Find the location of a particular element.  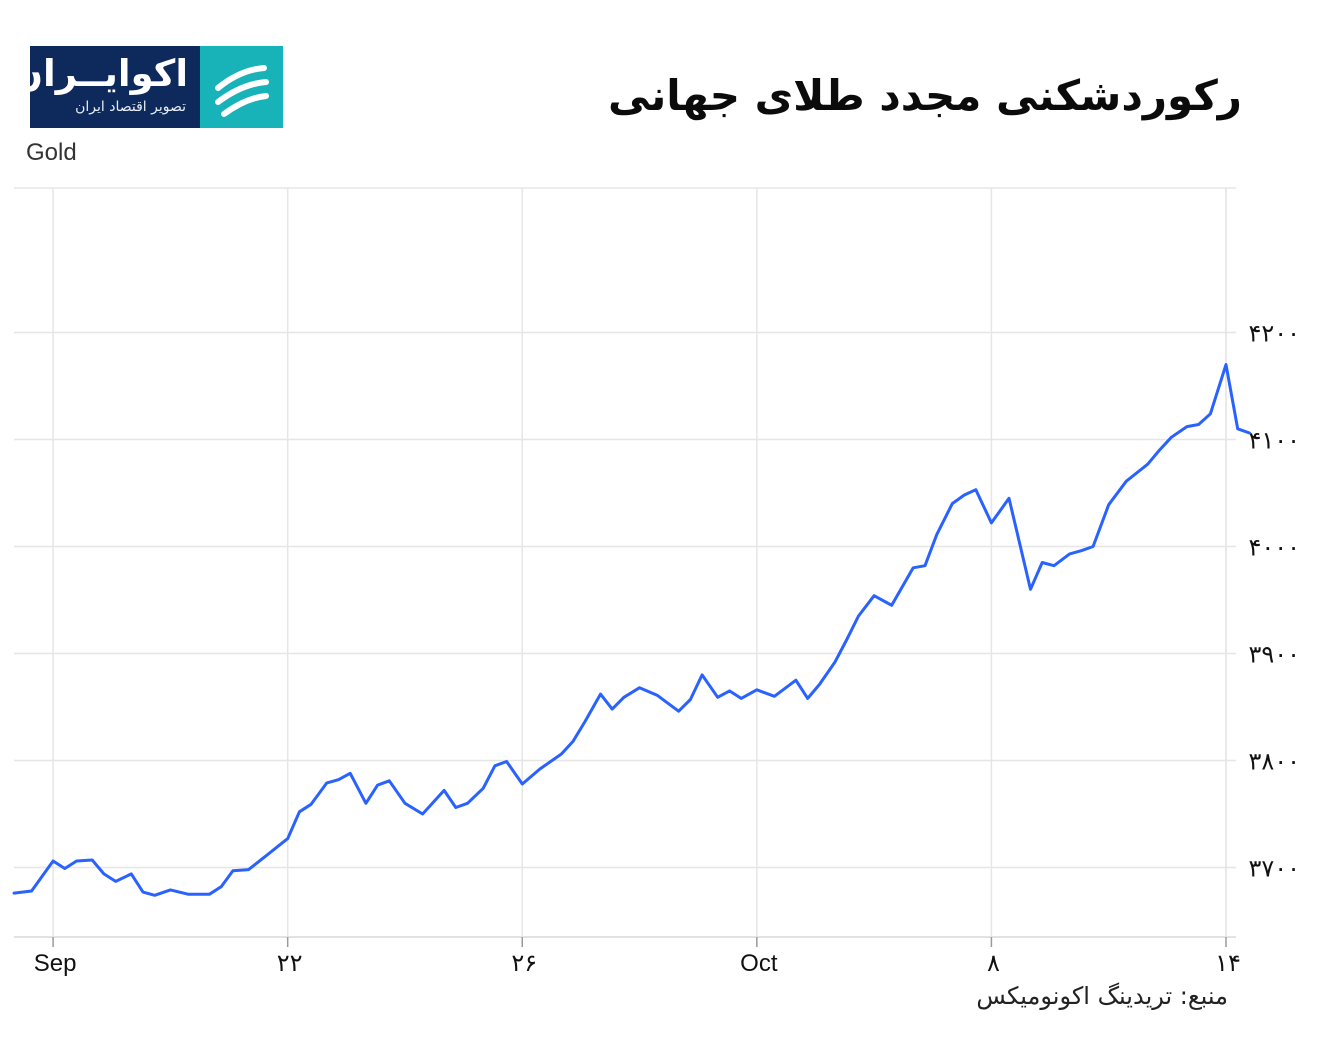

logo-tagline: تصویر اقتصاد ایران is located at coordinates (130, 107).